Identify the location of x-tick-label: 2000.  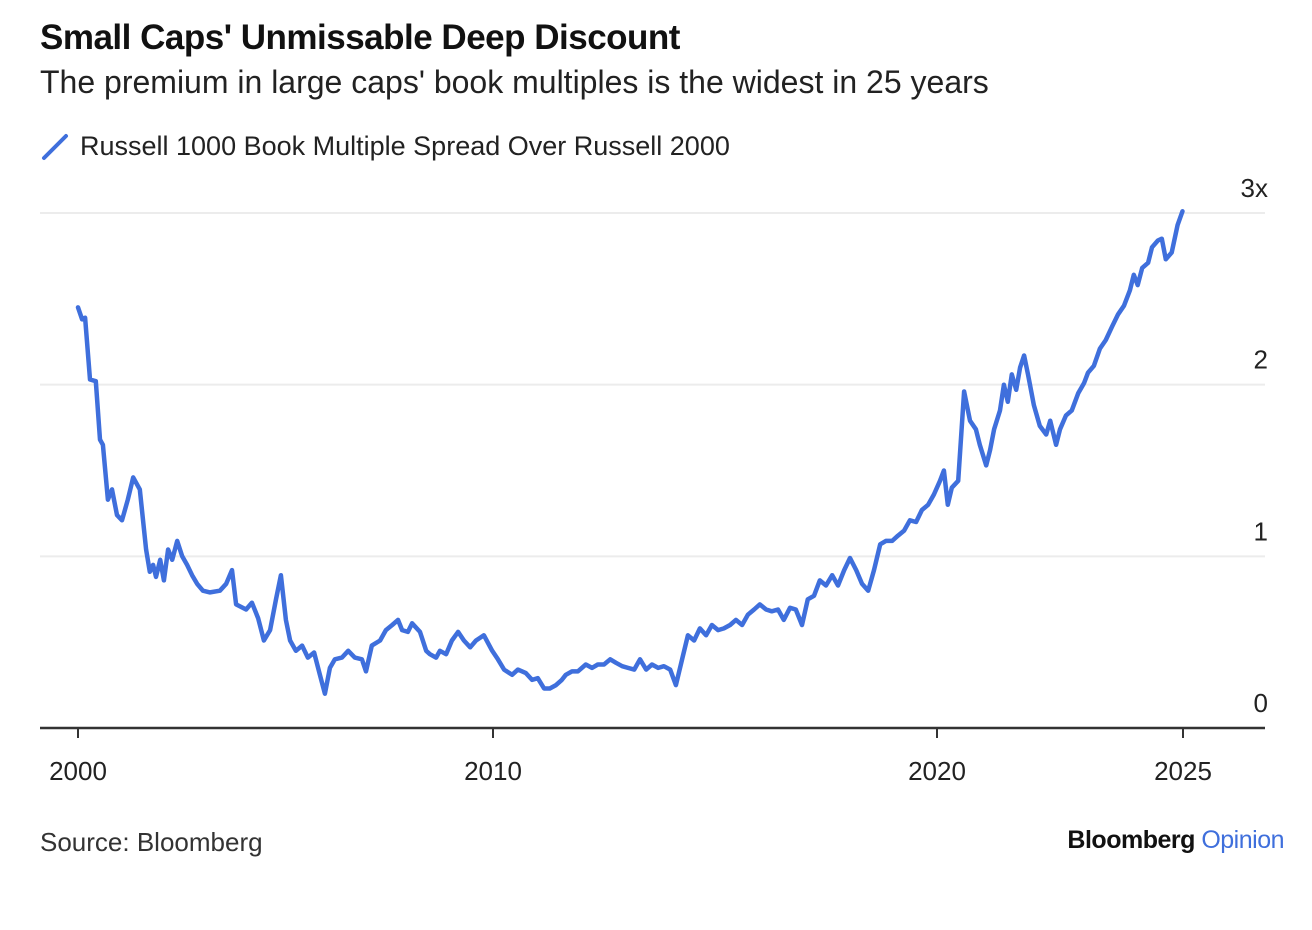
(78, 771).